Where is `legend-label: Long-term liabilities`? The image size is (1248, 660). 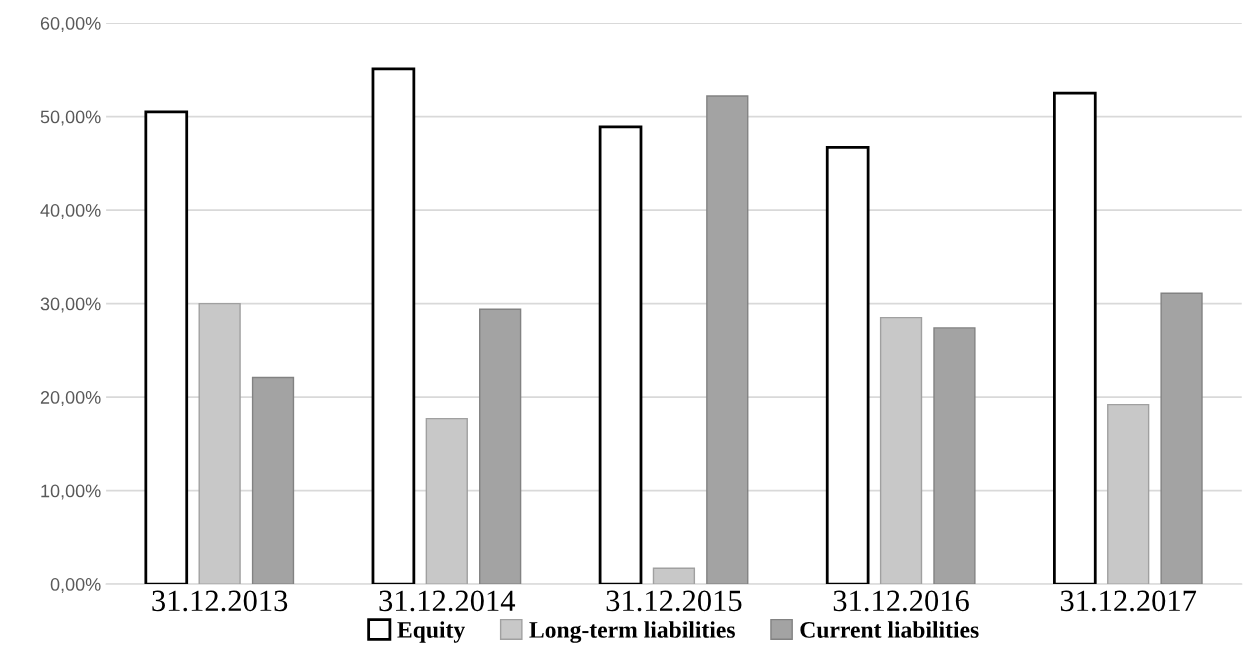
legend-label: Long-term liabilities is located at coordinates (632, 632).